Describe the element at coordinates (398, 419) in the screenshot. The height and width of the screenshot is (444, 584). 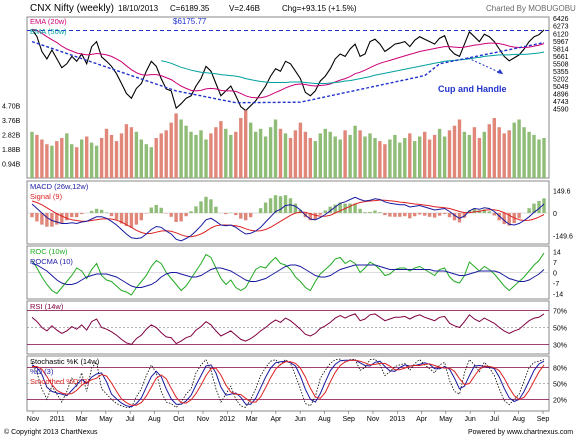
I see `x-tick-label: 2013` at that location.